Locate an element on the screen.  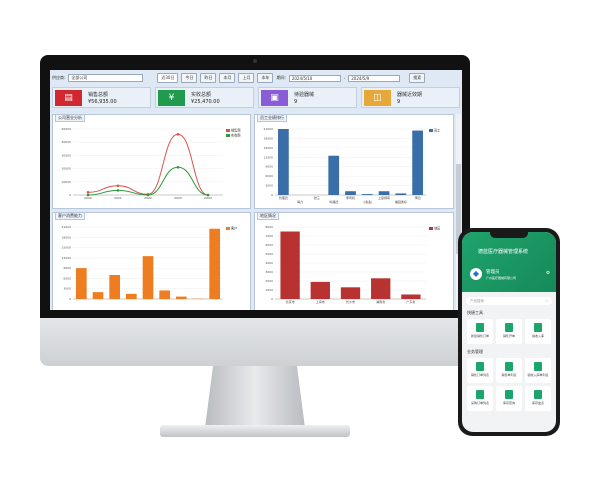
product-search-input: 产品搜索 ⌗ is located at coordinates (509, 301).